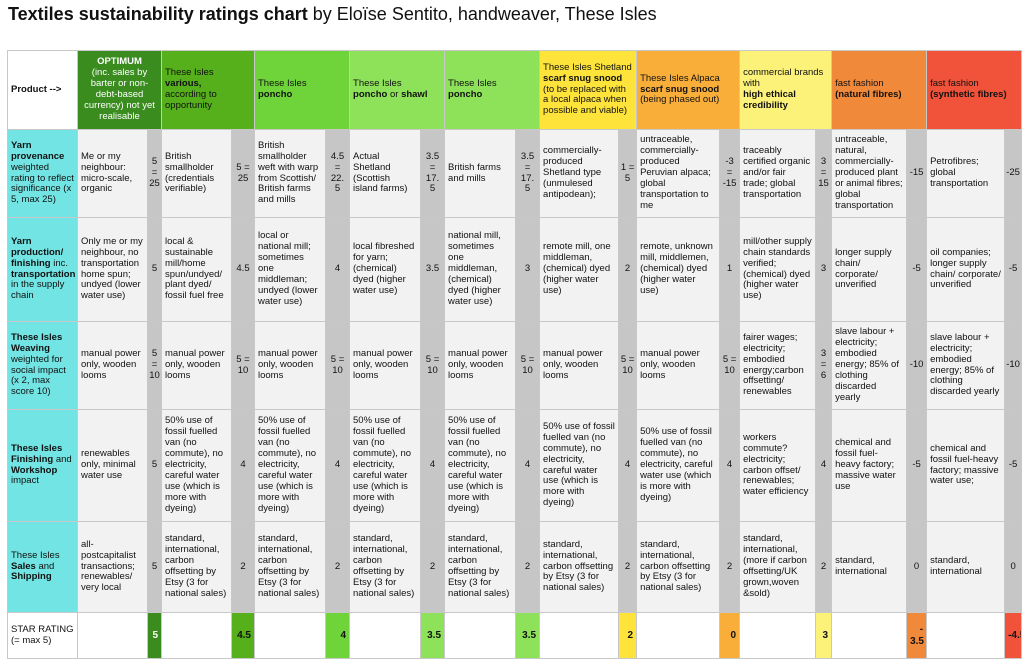 Image resolution: width=1023 pixels, height=660 pixels. What do you see at coordinates (42, 635) in the screenshot?
I see `star-rating-label: STAR RATING (= max 5)` at bounding box center [42, 635].